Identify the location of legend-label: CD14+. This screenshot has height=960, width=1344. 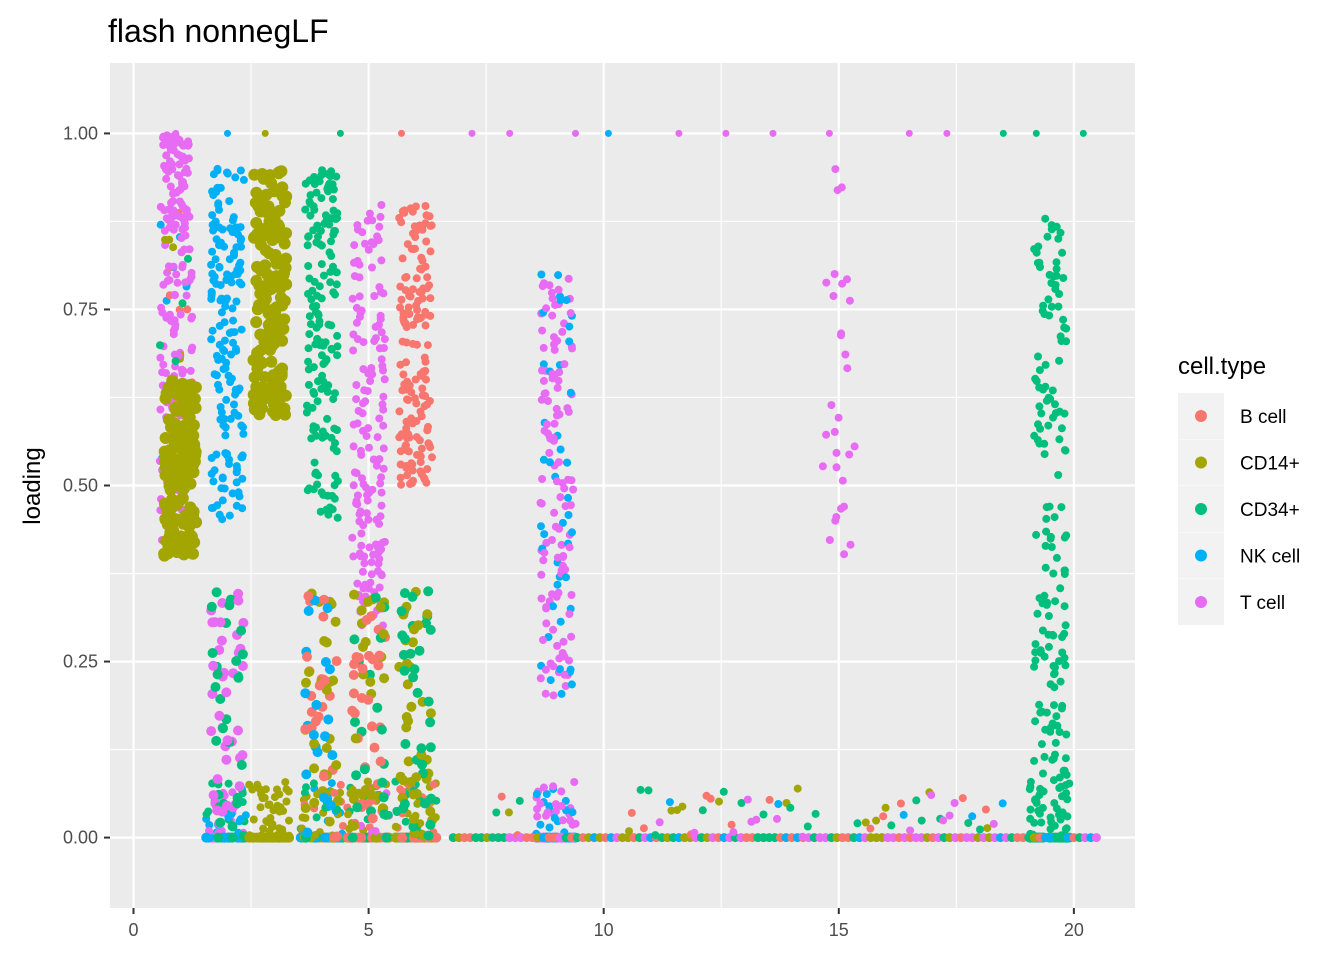
(1270, 464).